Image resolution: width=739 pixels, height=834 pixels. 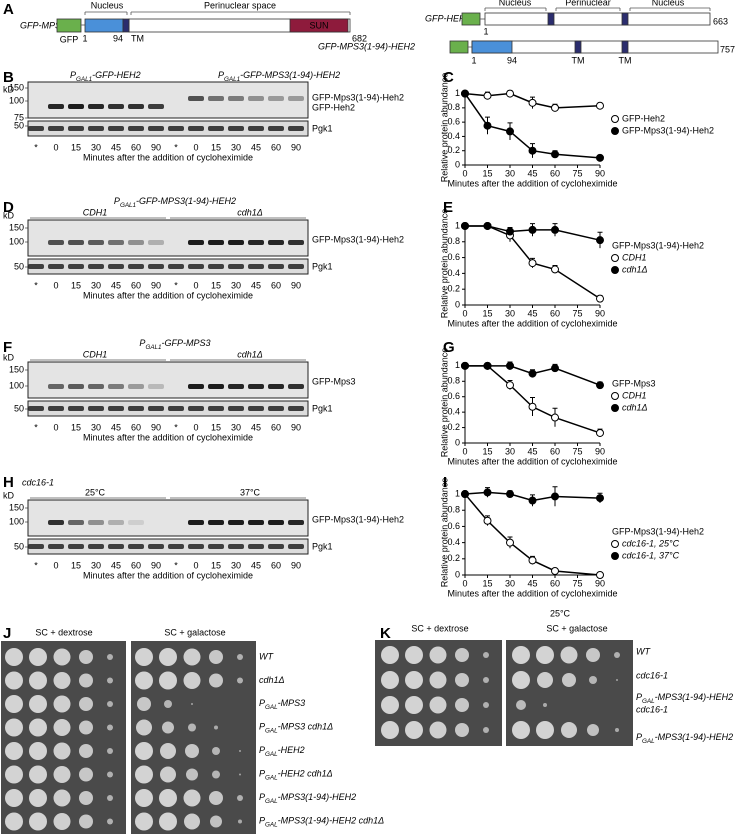 What do you see at coordinates (445, 482) in the screenshot?
I see `panel-letter: I` at bounding box center [445, 482].